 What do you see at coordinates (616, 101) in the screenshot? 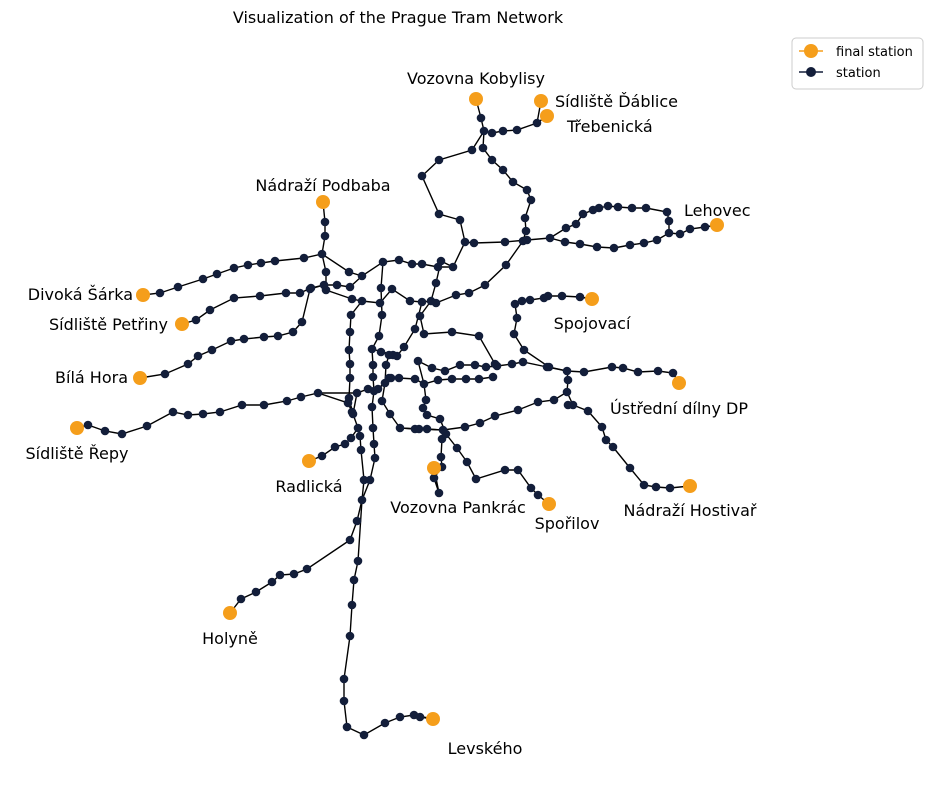
I see `final-station-label: Sídliště Ďáblice` at bounding box center [616, 101].